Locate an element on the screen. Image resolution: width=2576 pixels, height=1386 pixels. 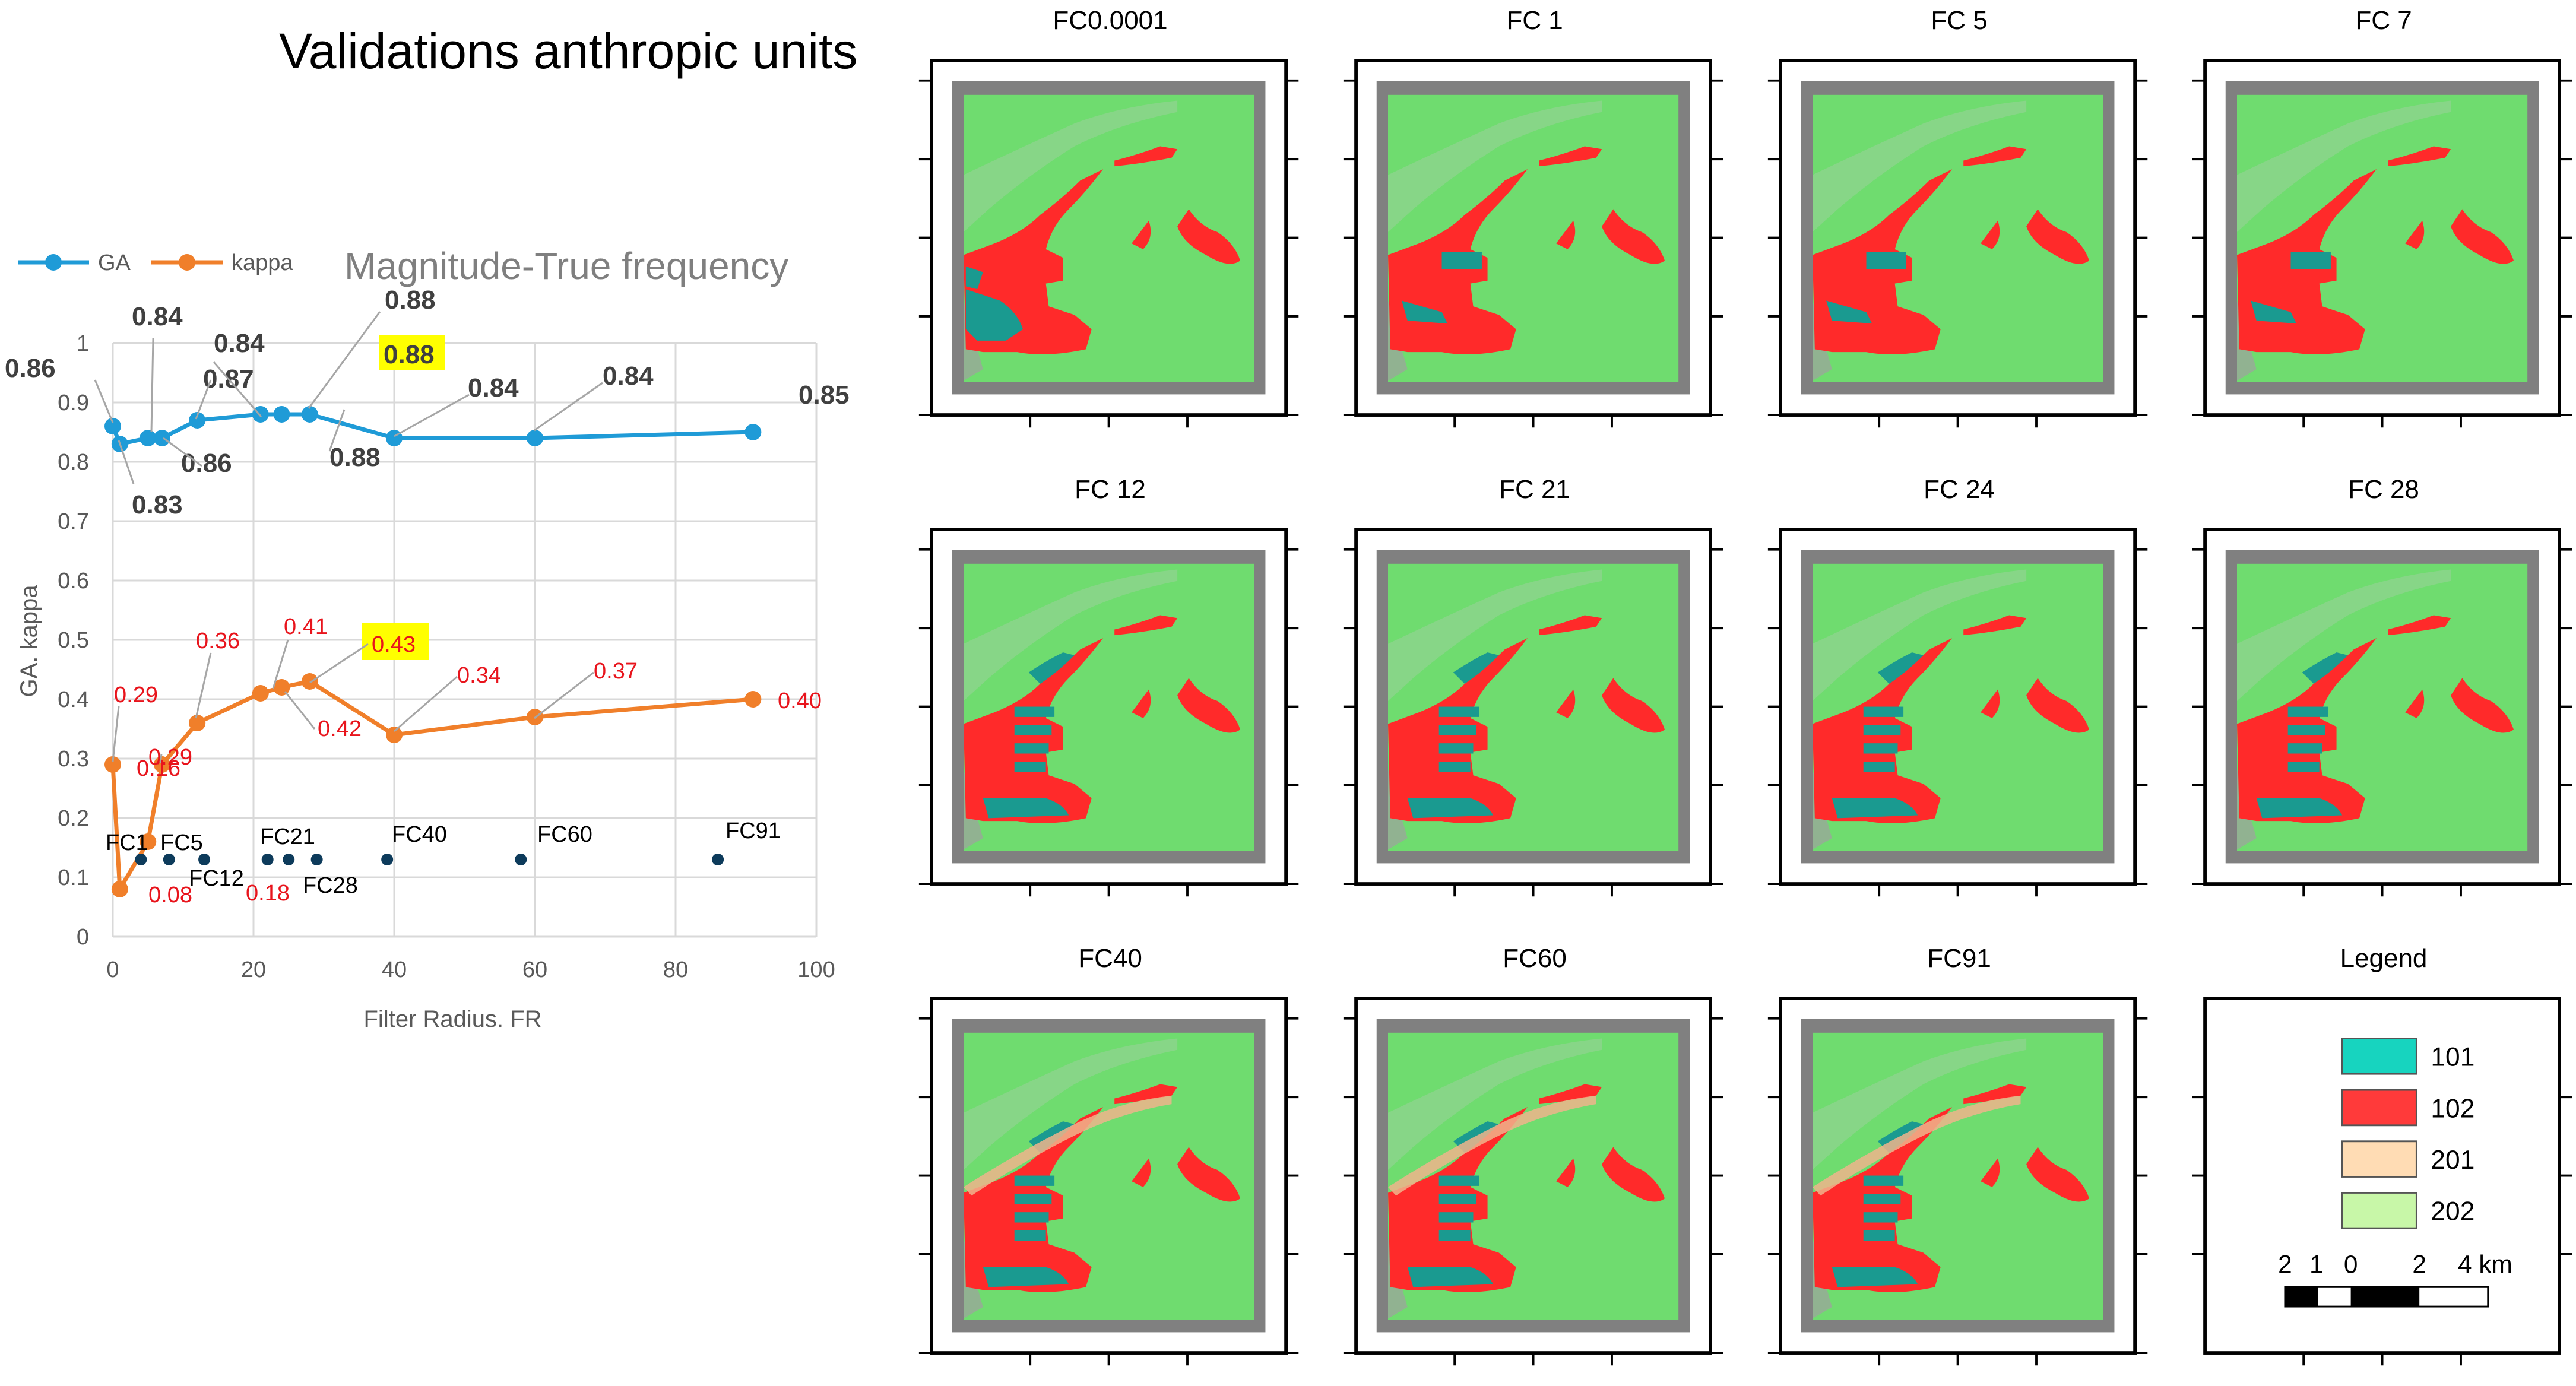
y-tick-label: 0.5 is located at coordinates (73, 641).